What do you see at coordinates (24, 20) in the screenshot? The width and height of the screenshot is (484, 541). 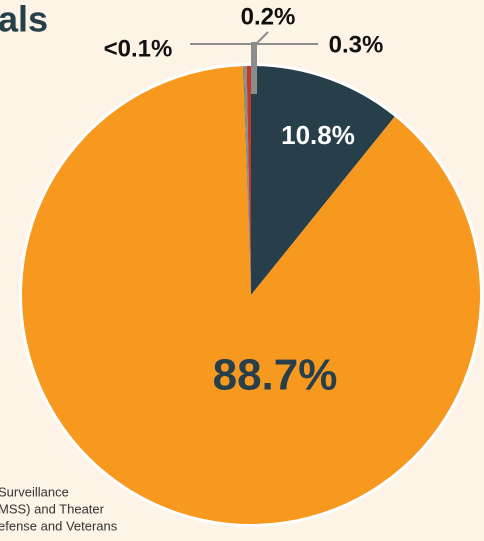 I see `chart-title: als` at bounding box center [24, 20].